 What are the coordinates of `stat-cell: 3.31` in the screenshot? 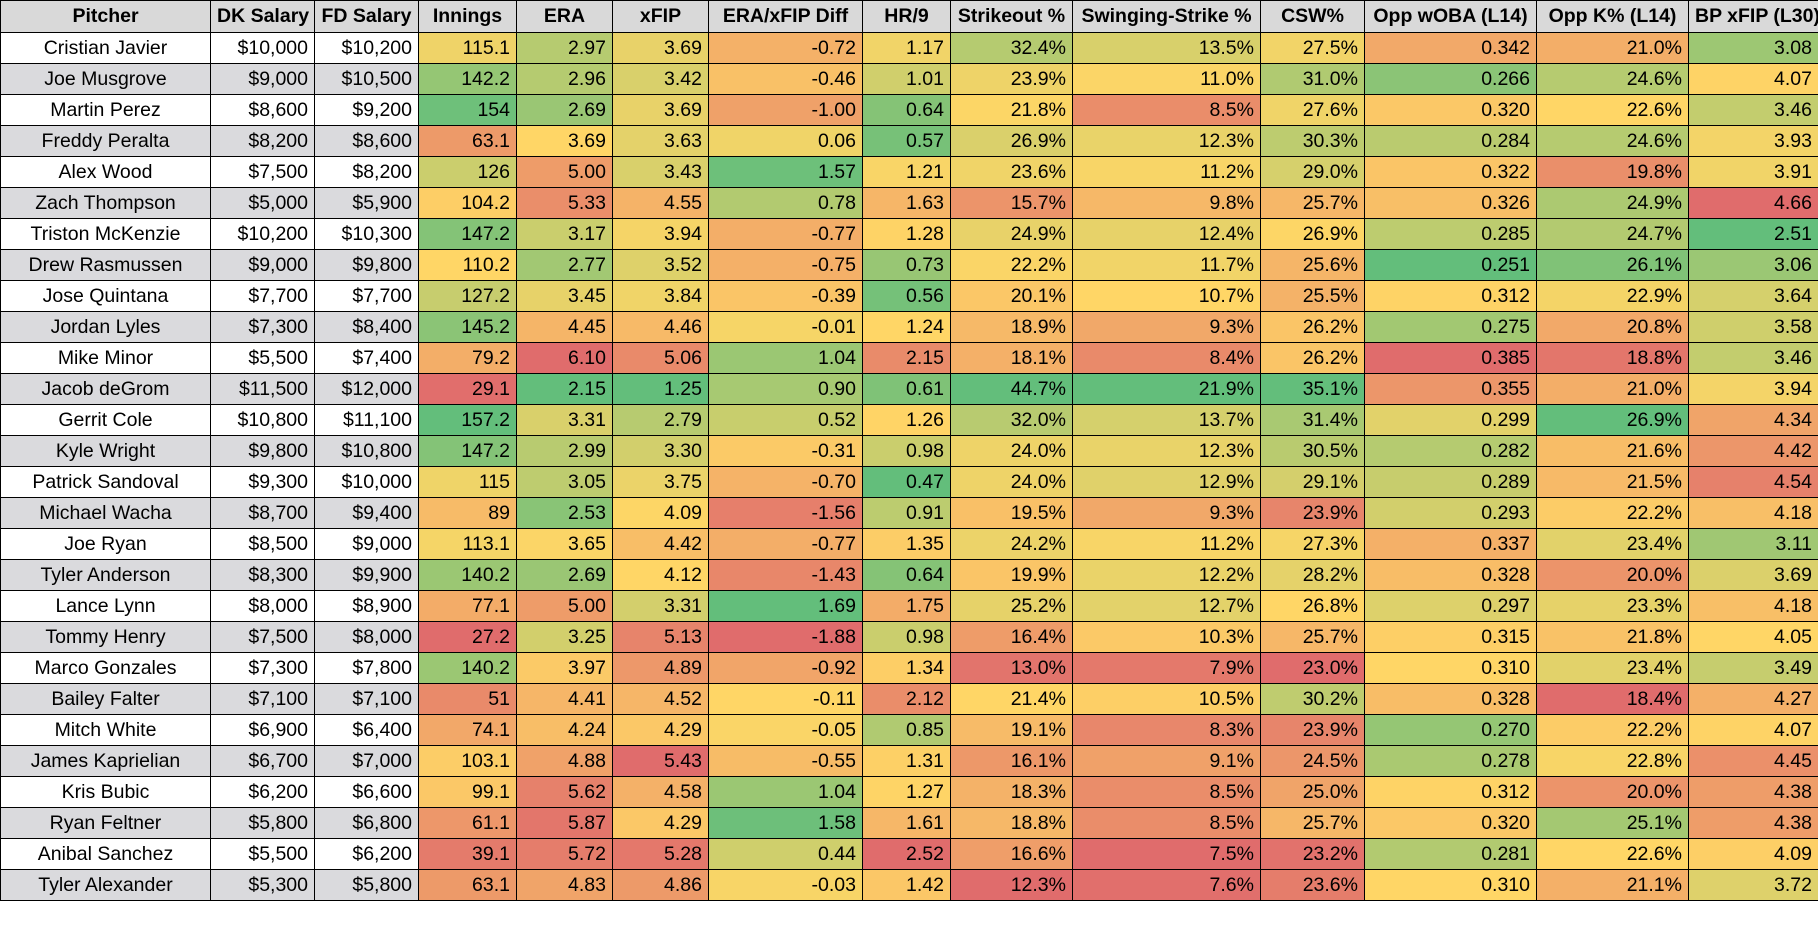 It's located at (564, 420).